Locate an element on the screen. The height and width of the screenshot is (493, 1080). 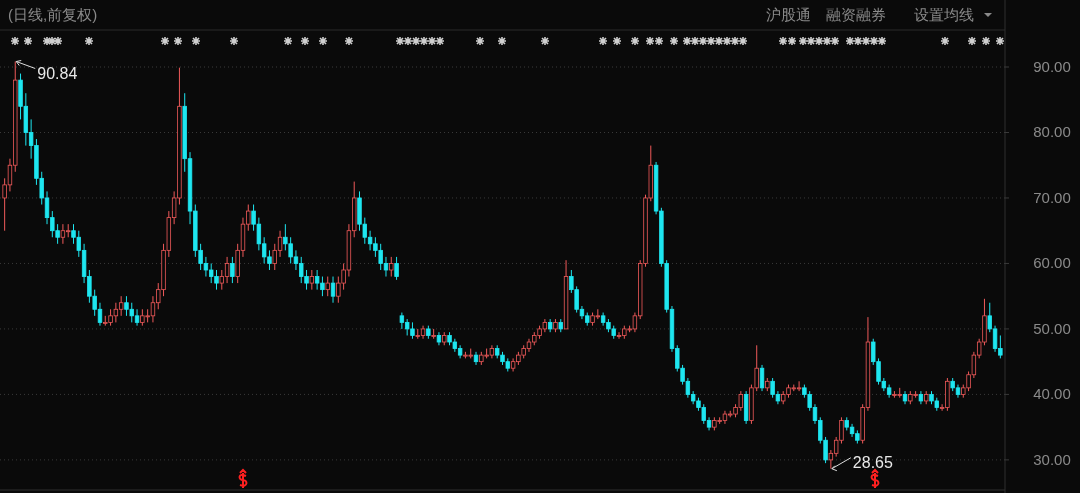
text: 设置均线 is located at coordinates (944, 14).